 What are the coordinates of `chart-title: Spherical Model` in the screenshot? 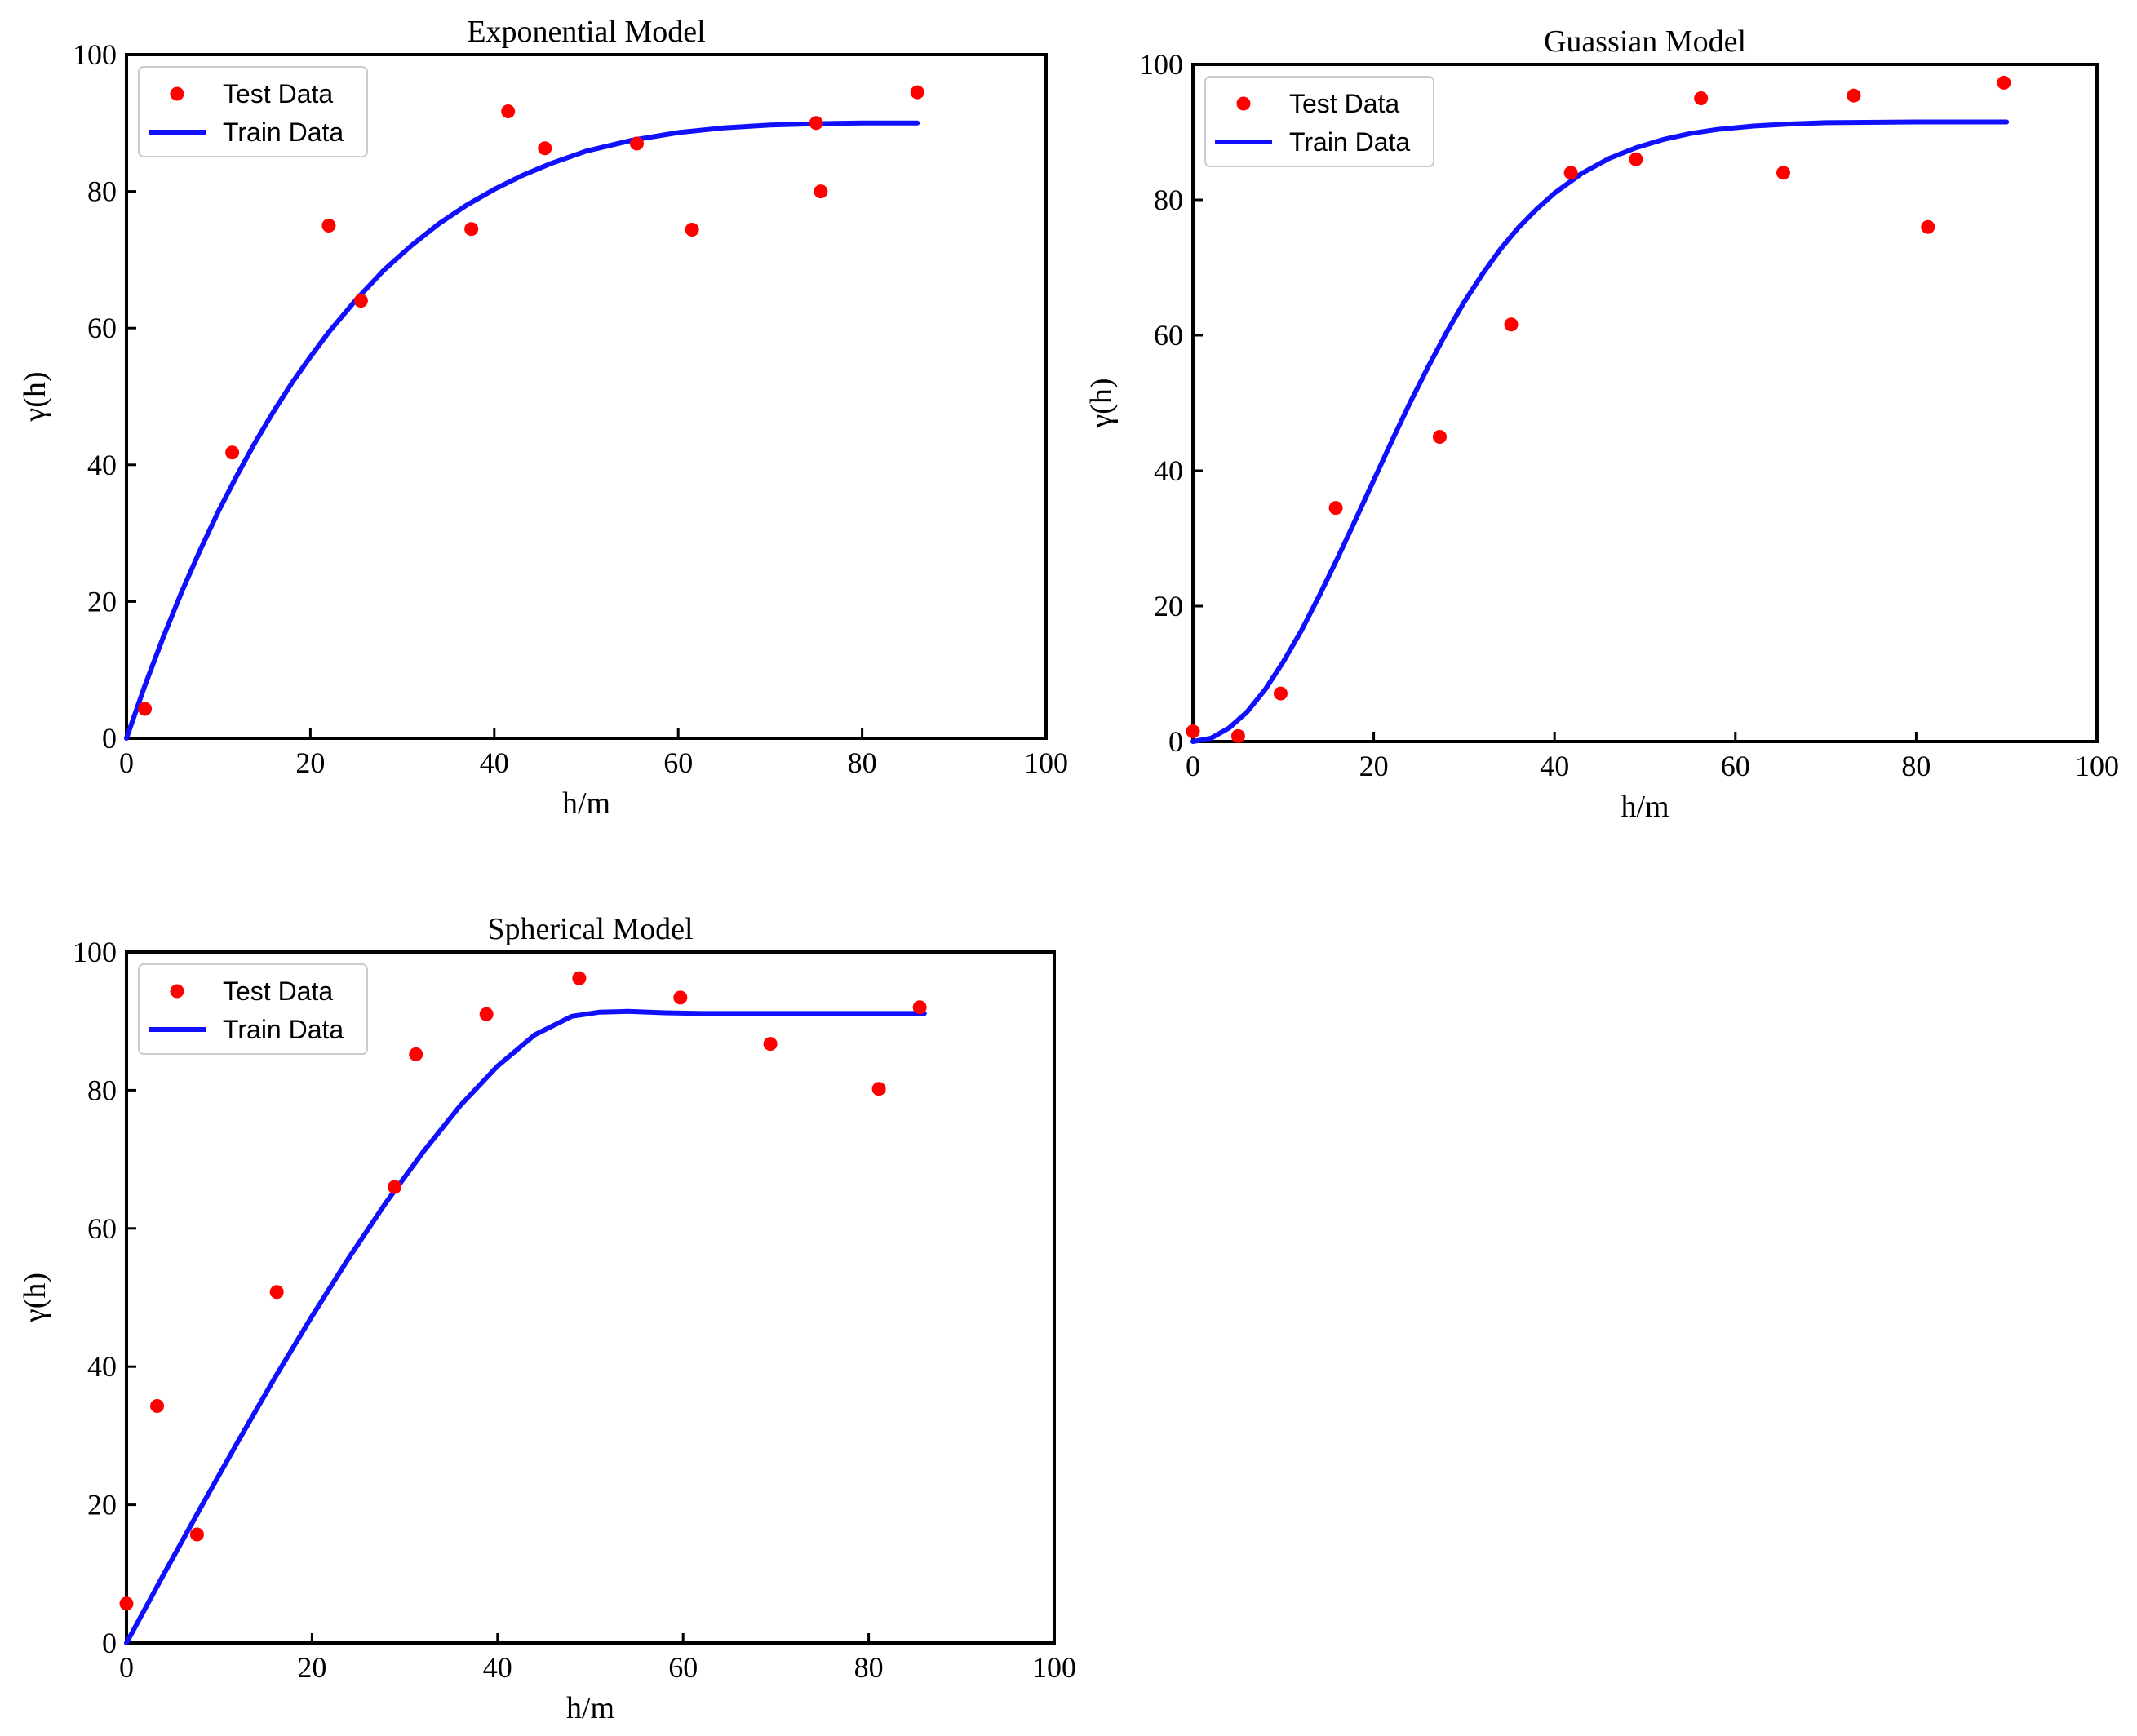 It's located at (590, 929).